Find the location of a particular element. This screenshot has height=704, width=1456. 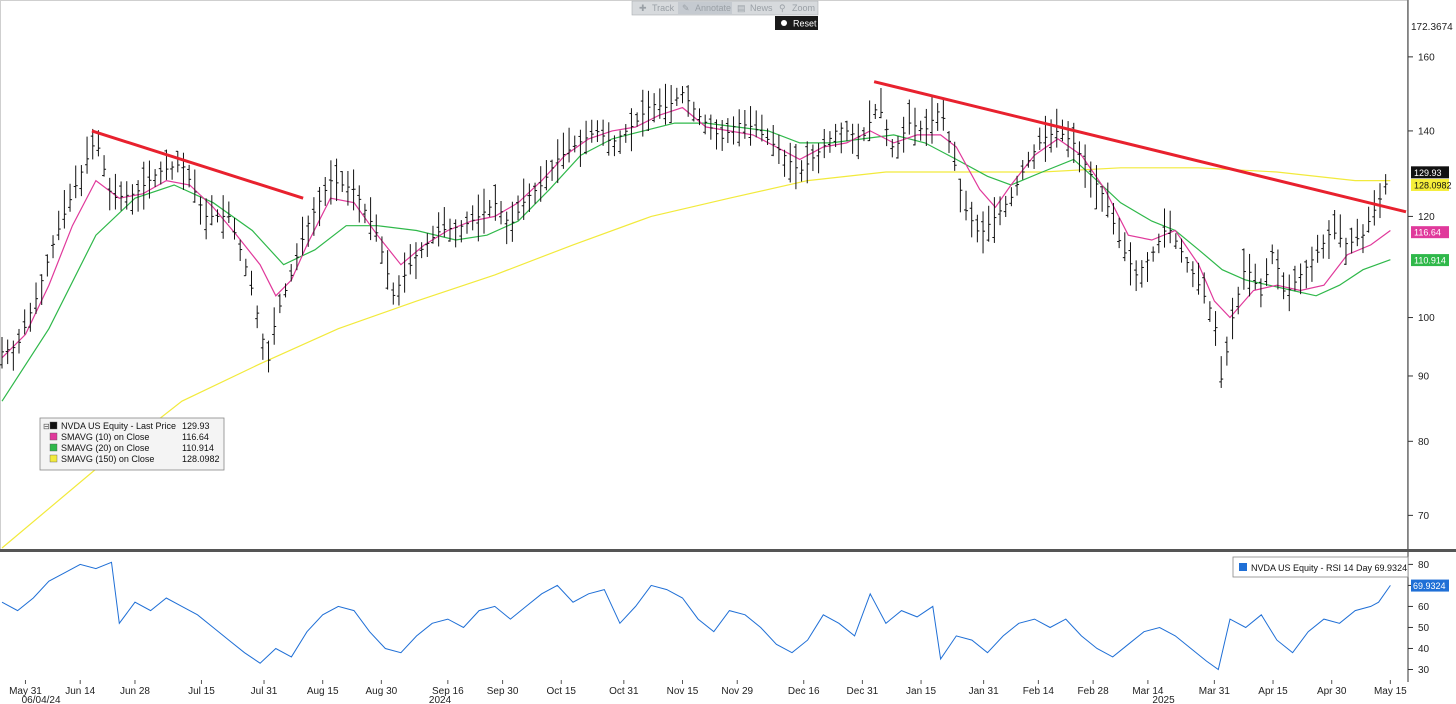

badge-label: 69.9324 is located at coordinates (1429, 586).